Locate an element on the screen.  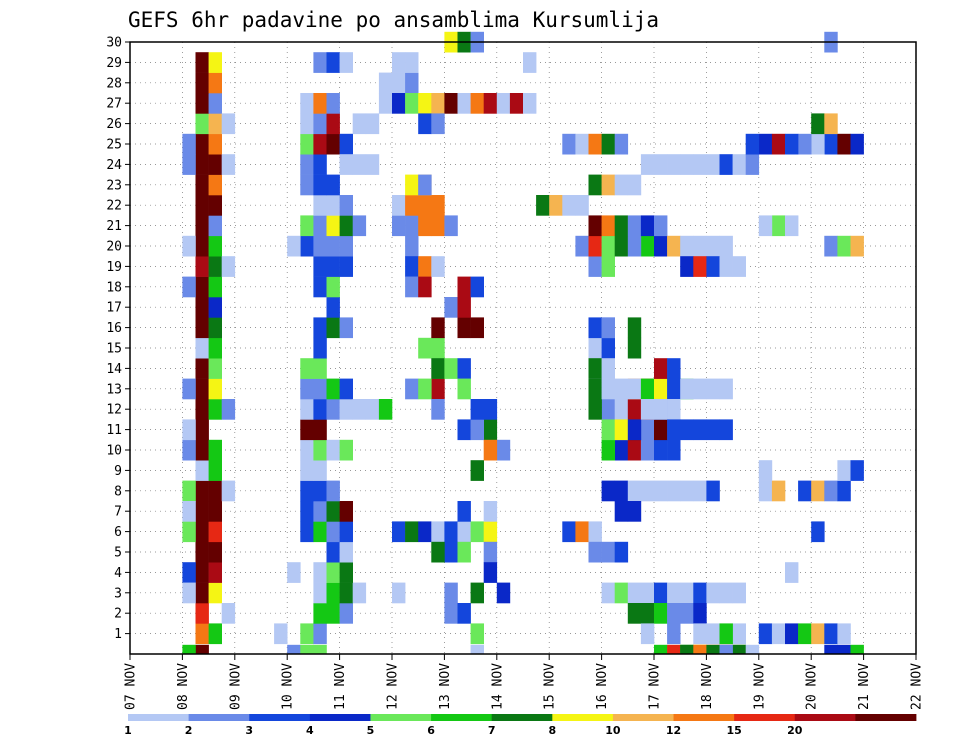
x-tick-label: 12 NOV is located at coordinates (393, 686).